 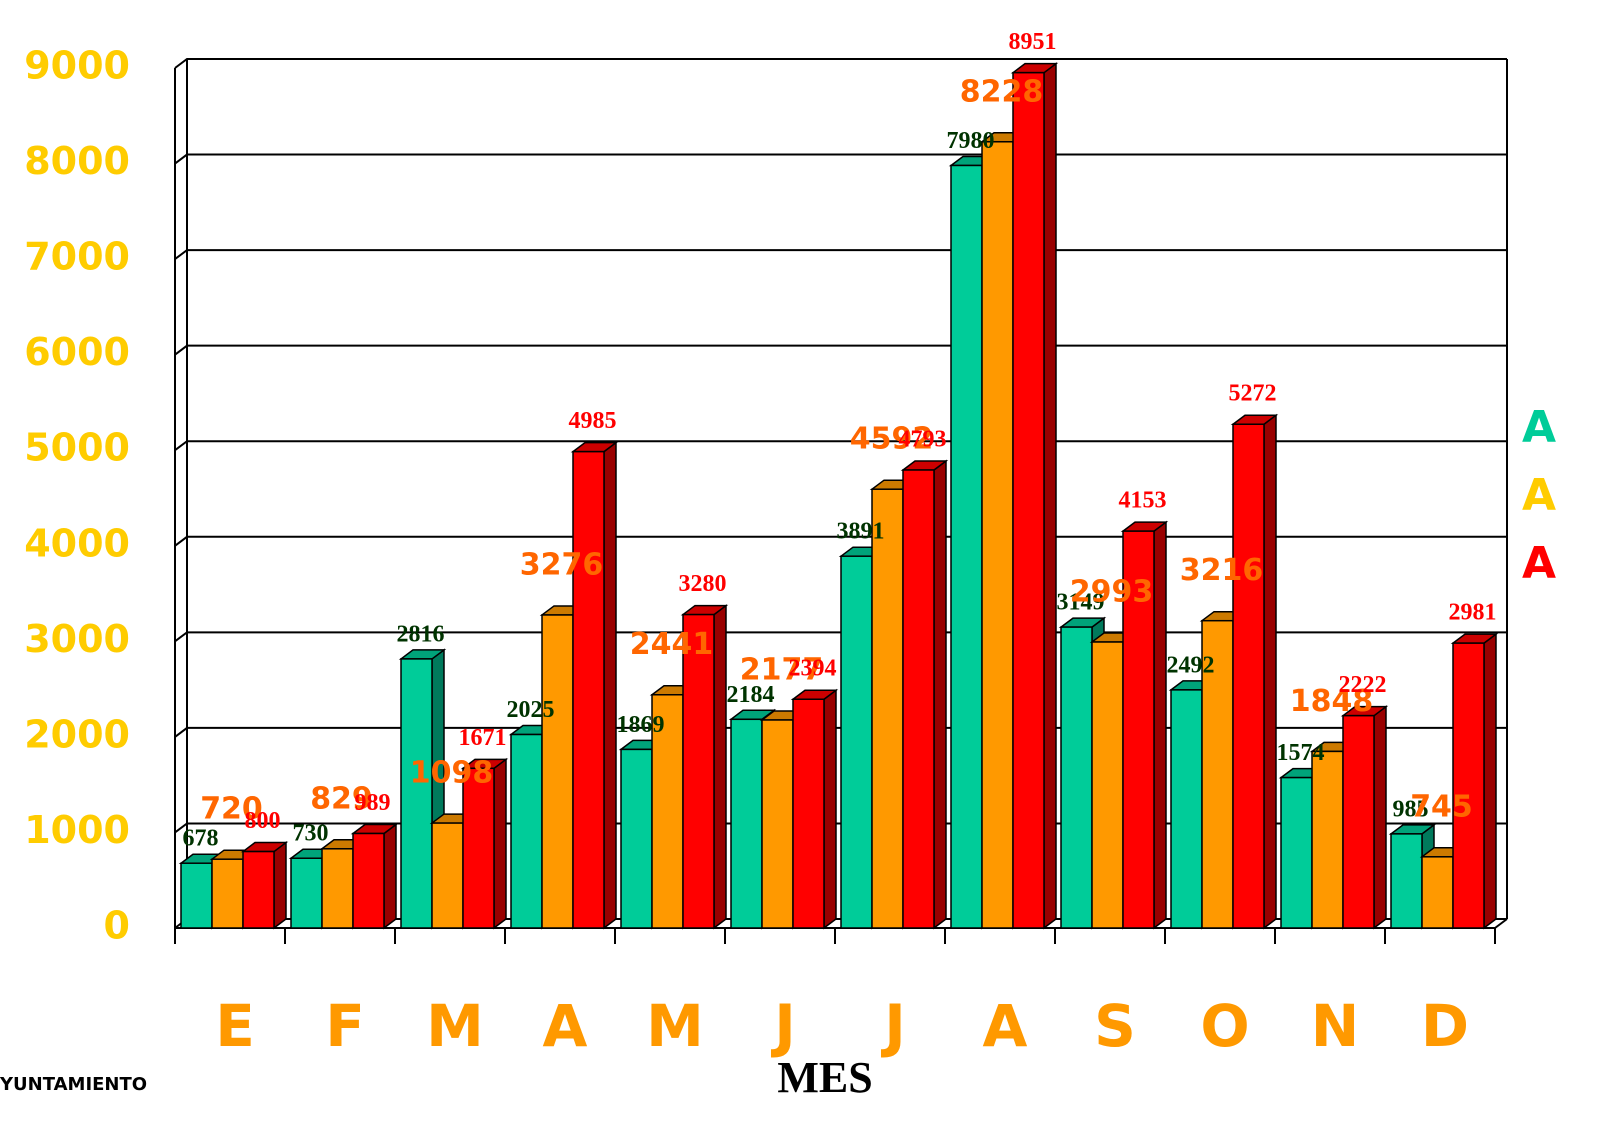 I want to click on y-tick-label: 9000, so click(x=77, y=66).